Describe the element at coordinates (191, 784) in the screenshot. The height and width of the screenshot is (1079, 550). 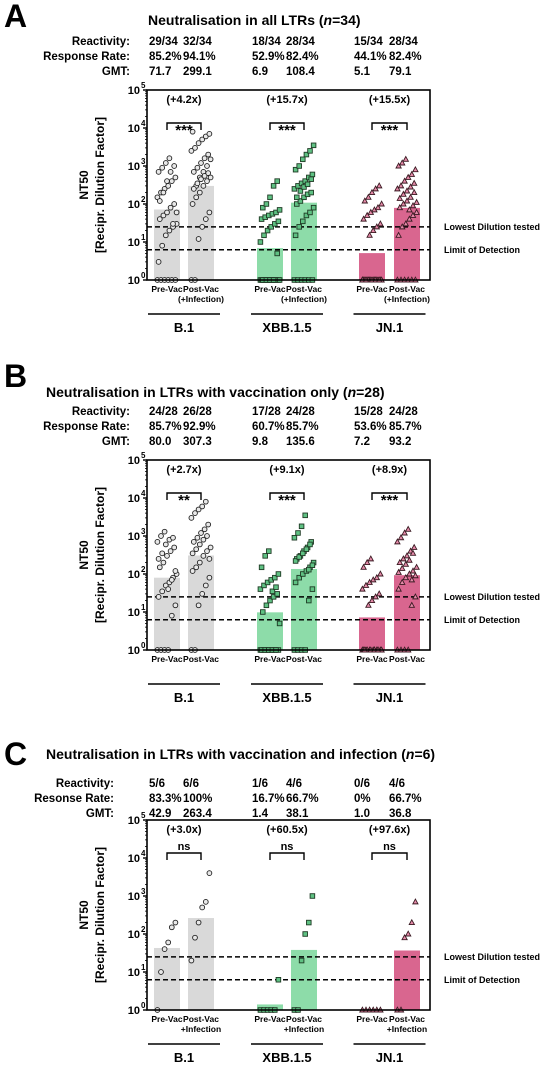
I see `stat-value: 6/6` at that location.